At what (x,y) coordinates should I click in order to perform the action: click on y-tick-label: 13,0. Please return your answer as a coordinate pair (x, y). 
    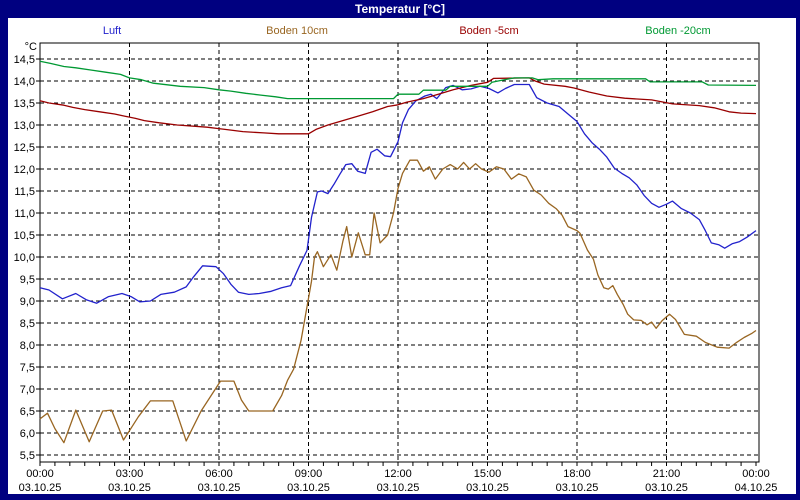
    Looking at the image, I should click on (24, 126).